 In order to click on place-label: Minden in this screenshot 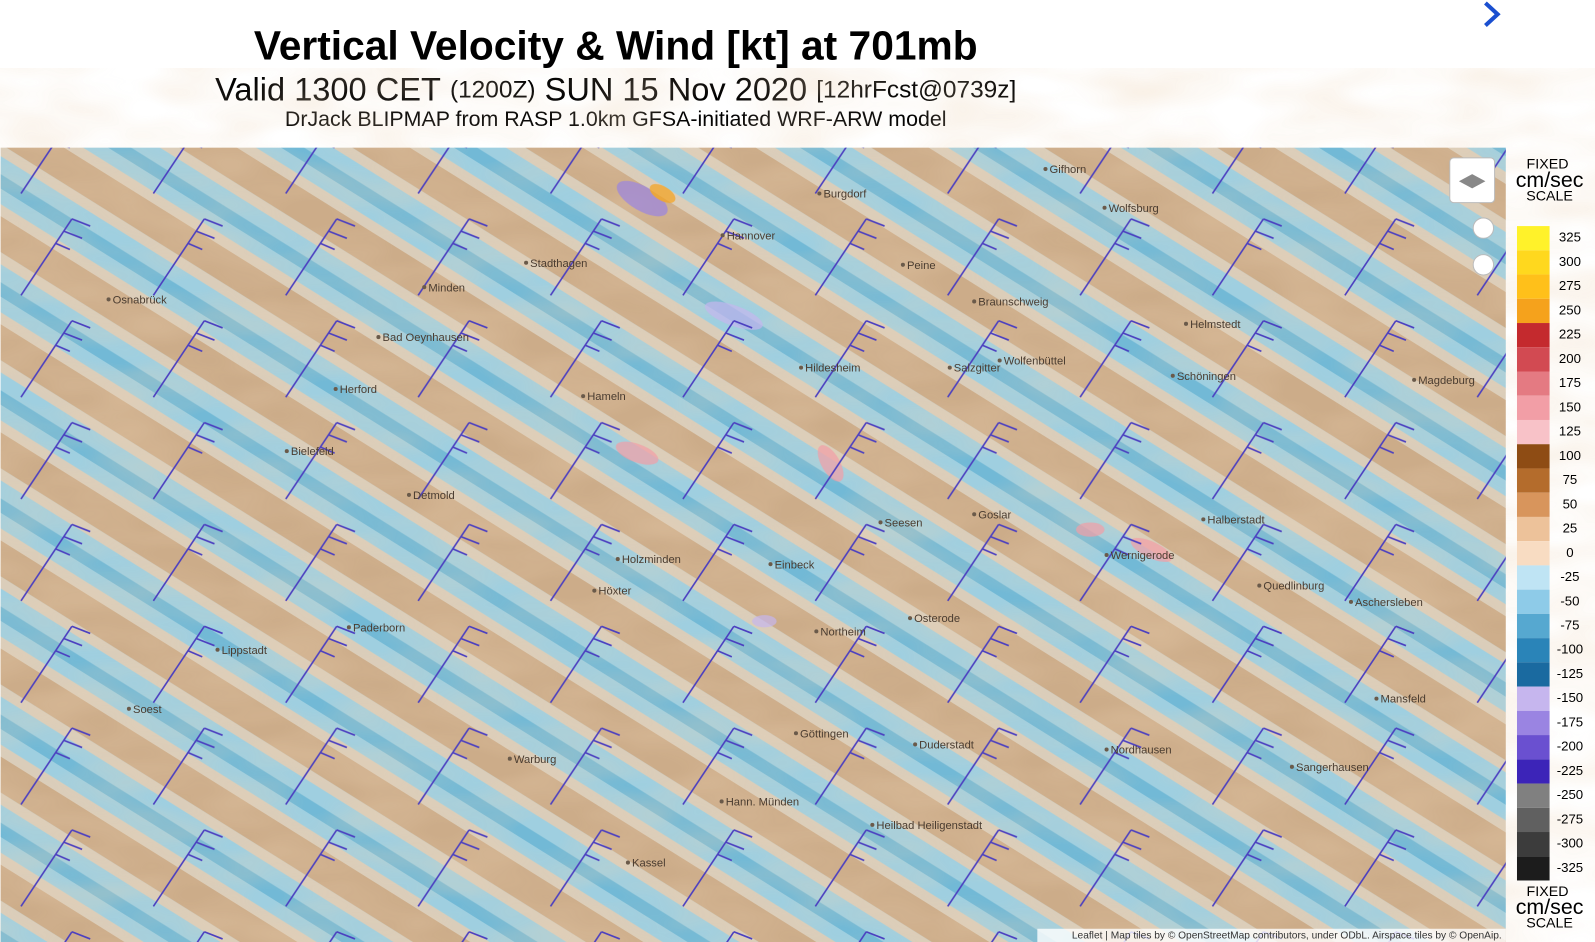, I will do `click(446, 288)`.